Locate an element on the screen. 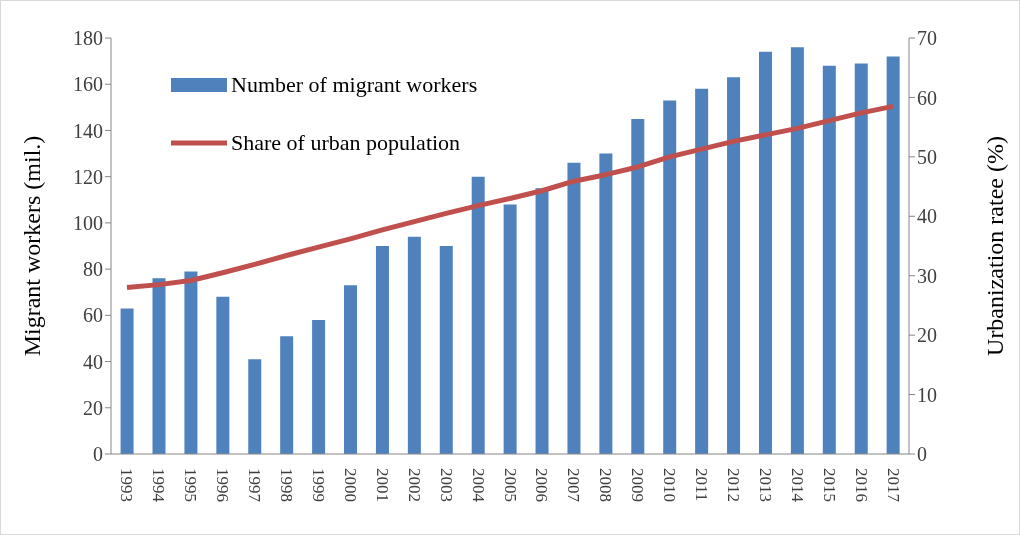 This screenshot has height=535, width=1020. y-tick-label: 160 is located at coordinates (88, 84).